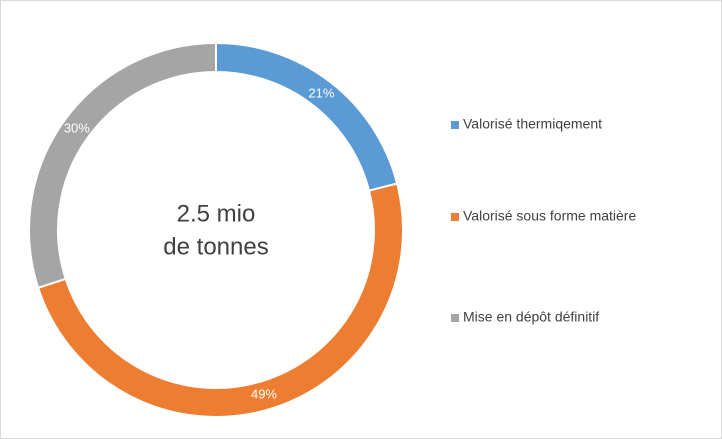 This screenshot has height=439, width=722. What do you see at coordinates (531, 317) in the screenshot?
I see `legend-label: Mise en dépôt définitif` at bounding box center [531, 317].